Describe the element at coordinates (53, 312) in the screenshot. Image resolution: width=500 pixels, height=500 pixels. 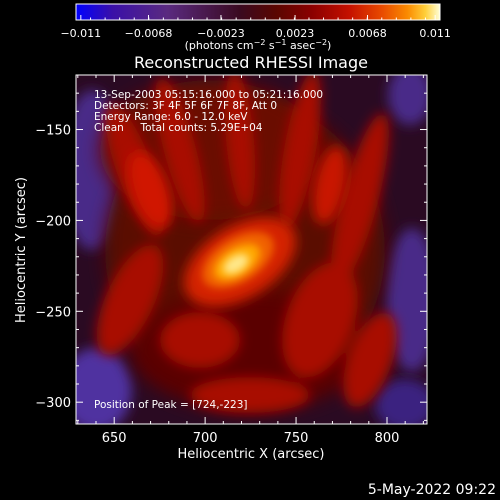
I see `y-tick-label: −250` at that location.